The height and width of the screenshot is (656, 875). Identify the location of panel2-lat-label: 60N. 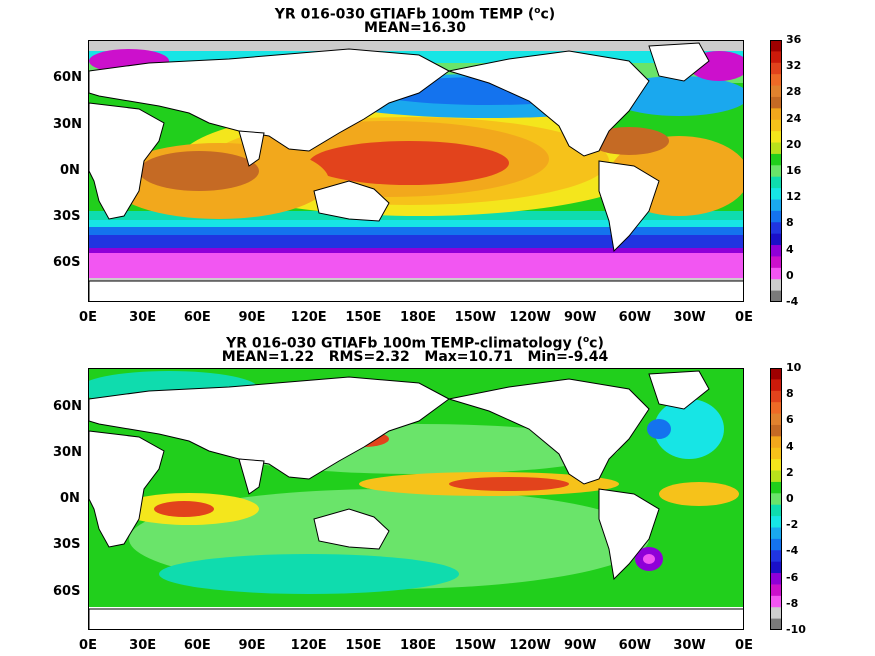
(67, 406).